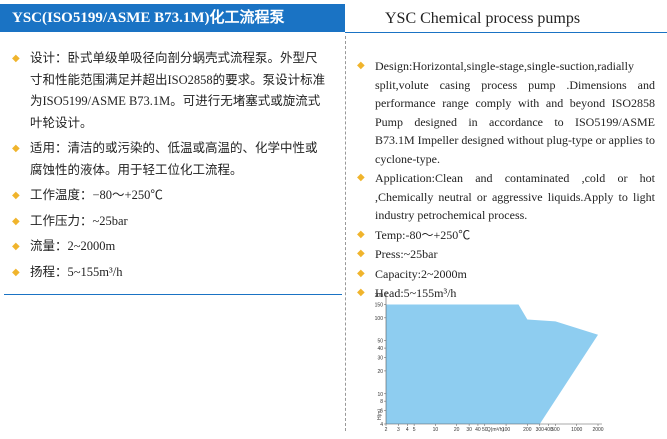  What do you see at coordinates (345, 233) in the screenshot?
I see `divider` at bounding box center [345, 233].